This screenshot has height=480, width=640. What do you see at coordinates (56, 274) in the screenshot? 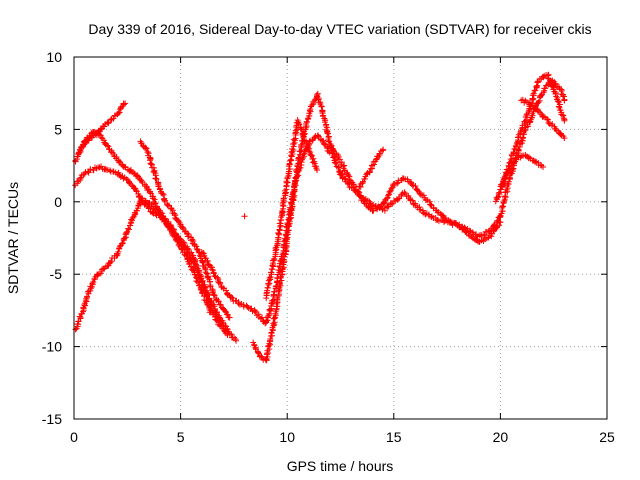
I see `y-tick-label: -5` at bounding box center [56, 274].